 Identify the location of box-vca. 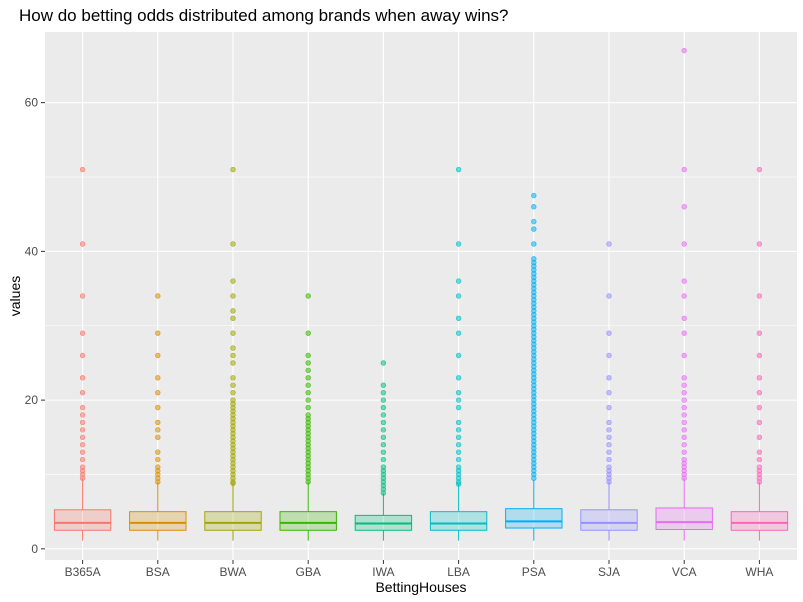
(684, 294).